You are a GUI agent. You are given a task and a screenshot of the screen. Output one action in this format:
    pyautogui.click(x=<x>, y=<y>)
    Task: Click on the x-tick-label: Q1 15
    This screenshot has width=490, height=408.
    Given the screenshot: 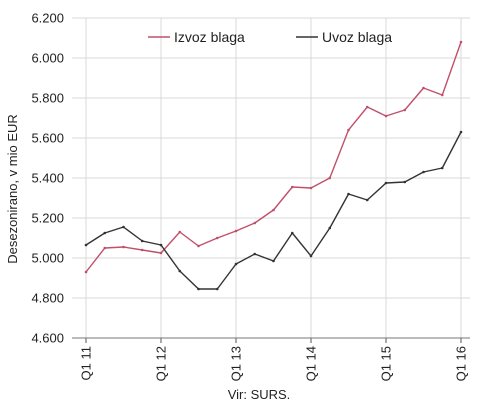 What is the action you would take?
    pyautogui.click(x=386, y=363)
    